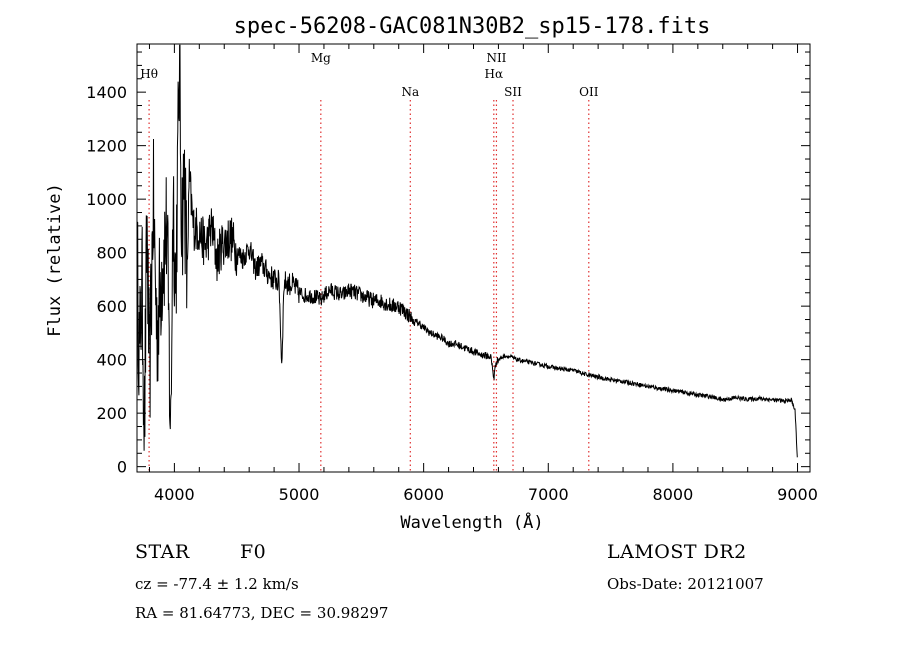 The width and height of the screenshot is (900, 650). I want to click on spectral-line-label: Mg, so click(321, 58).